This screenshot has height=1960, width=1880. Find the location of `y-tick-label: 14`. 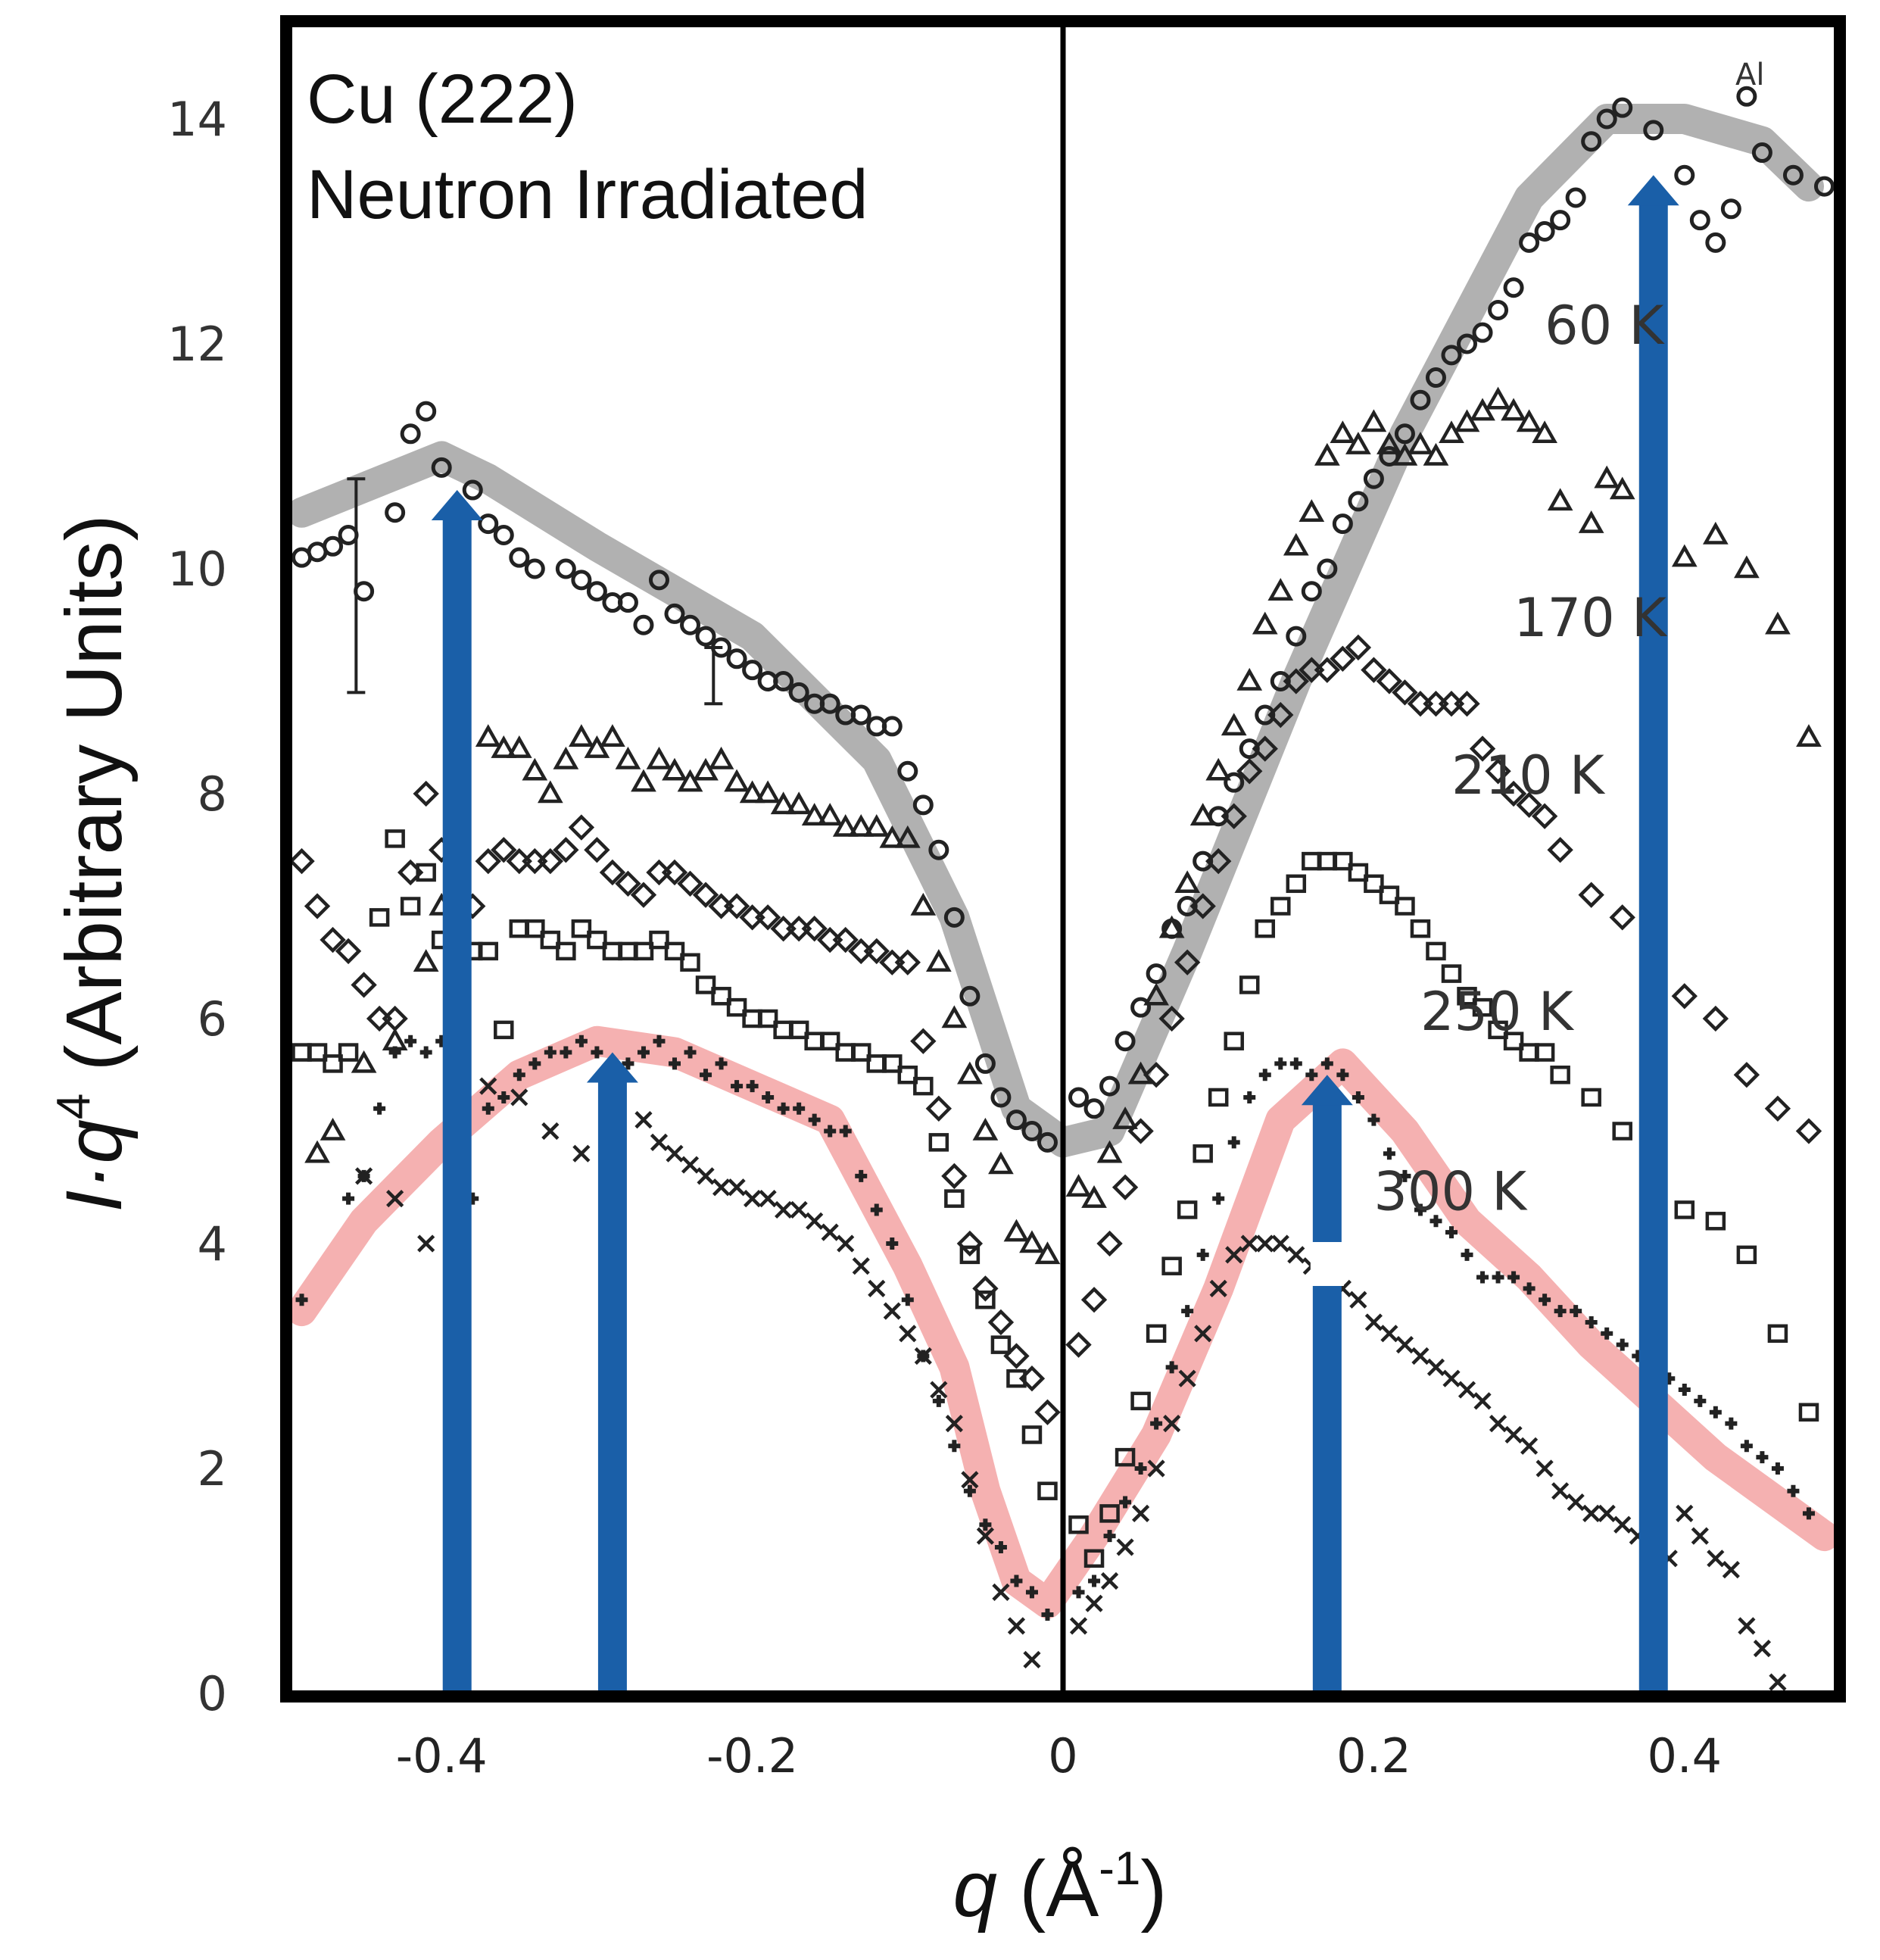

y-tick-label: 14 is located at coordinates (197, 120).